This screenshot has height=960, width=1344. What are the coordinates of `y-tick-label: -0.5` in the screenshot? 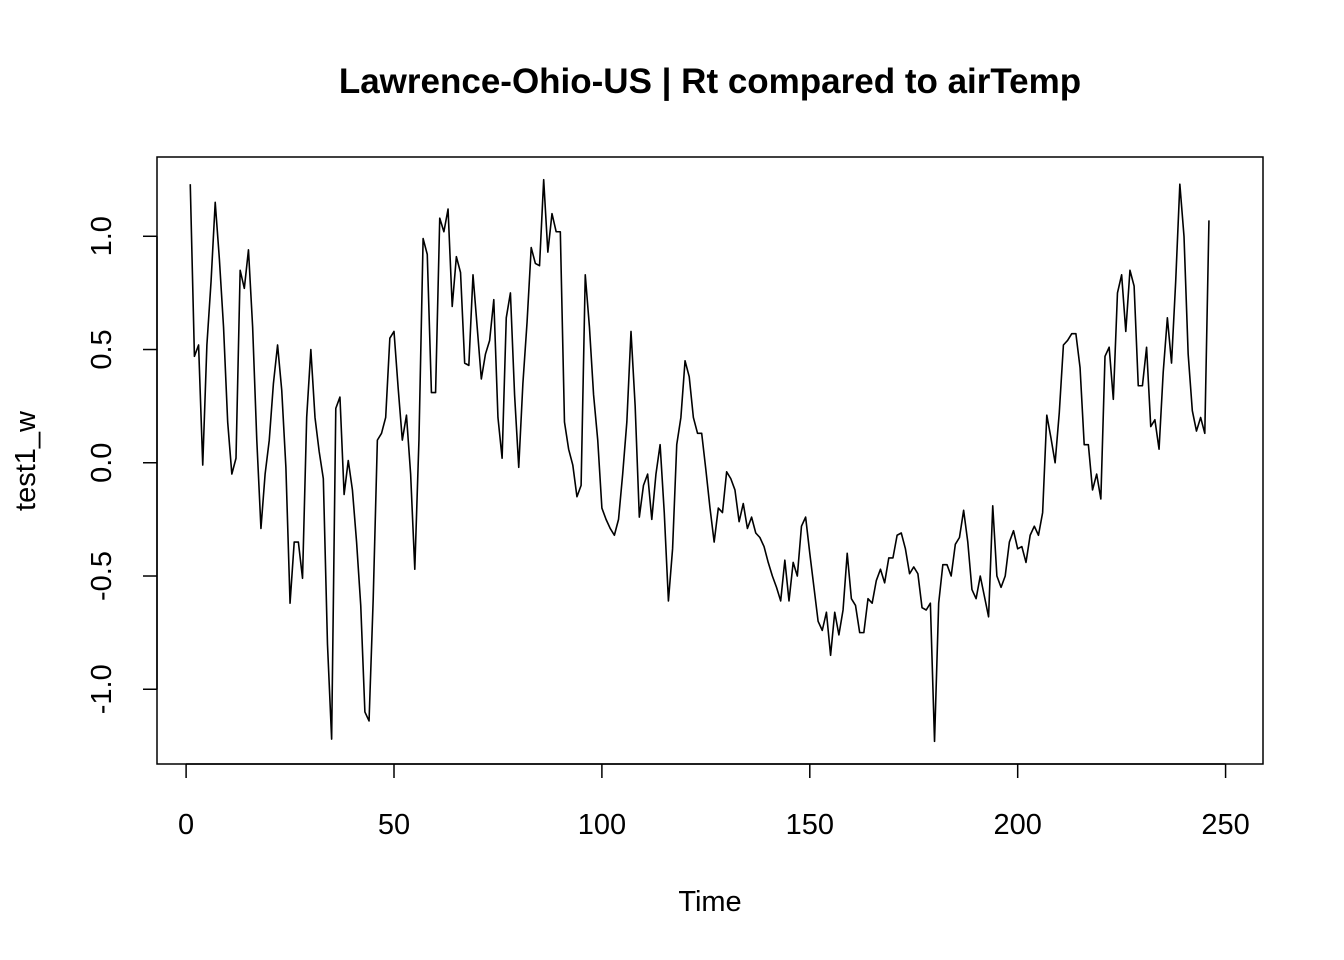 It's located at (102, 576).